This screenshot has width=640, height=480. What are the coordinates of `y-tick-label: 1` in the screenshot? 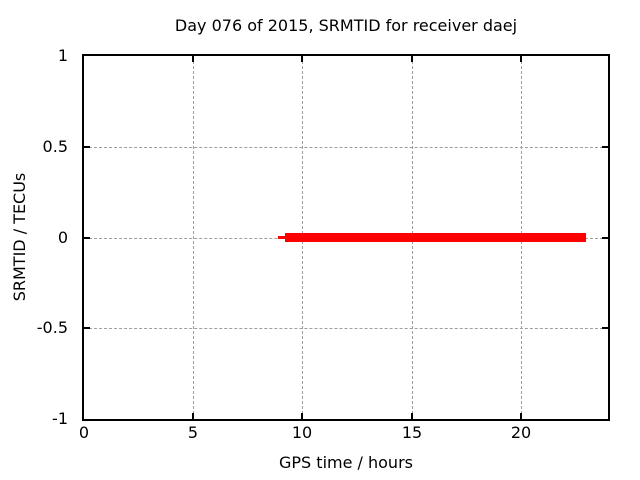 It's located at (62, 55).